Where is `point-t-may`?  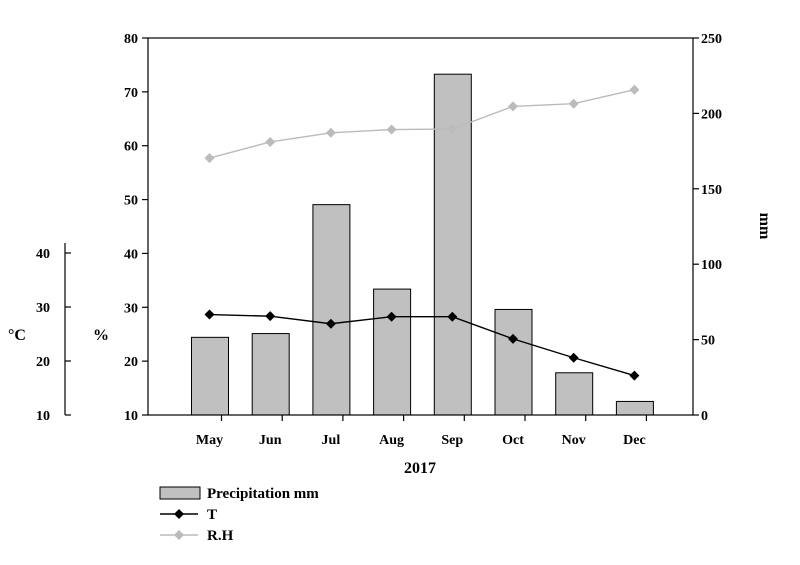
point-t-may is located at coordinates (209, 314).